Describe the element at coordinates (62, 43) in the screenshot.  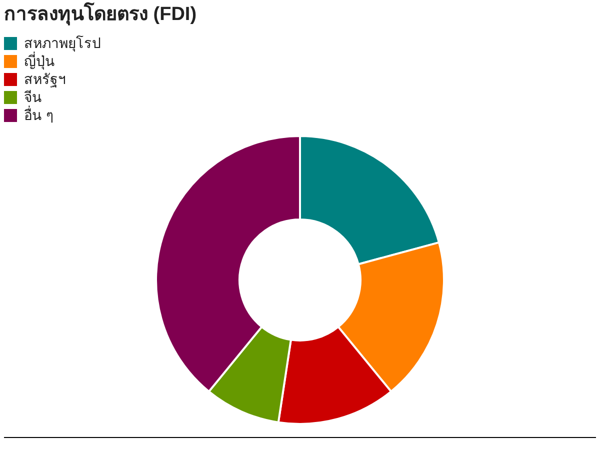
I see `legend-label: สหภาพยุโรป` at that location.